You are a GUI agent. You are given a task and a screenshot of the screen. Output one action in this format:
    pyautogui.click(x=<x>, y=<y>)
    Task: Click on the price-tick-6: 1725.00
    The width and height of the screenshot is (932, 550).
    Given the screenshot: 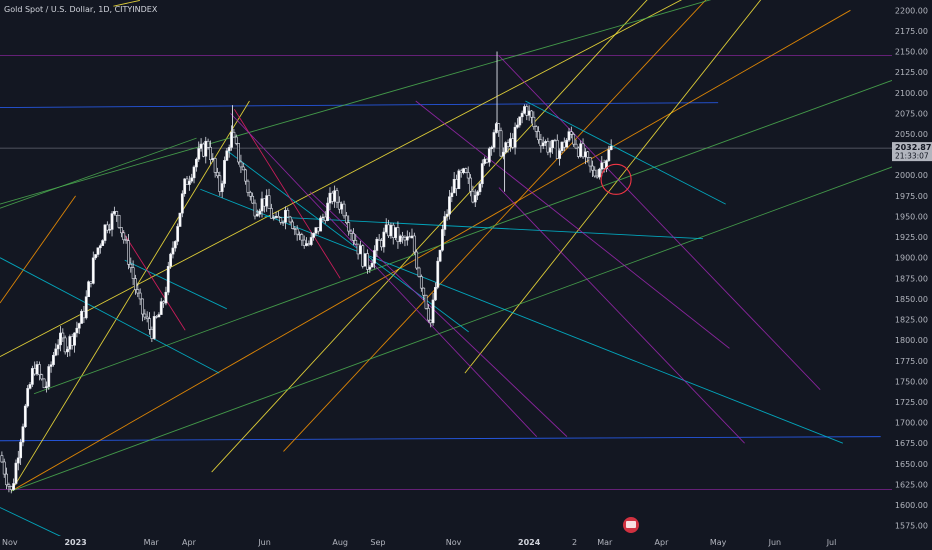 What is the action you would take?
    pyautogui.click(x=911, y=402)
    